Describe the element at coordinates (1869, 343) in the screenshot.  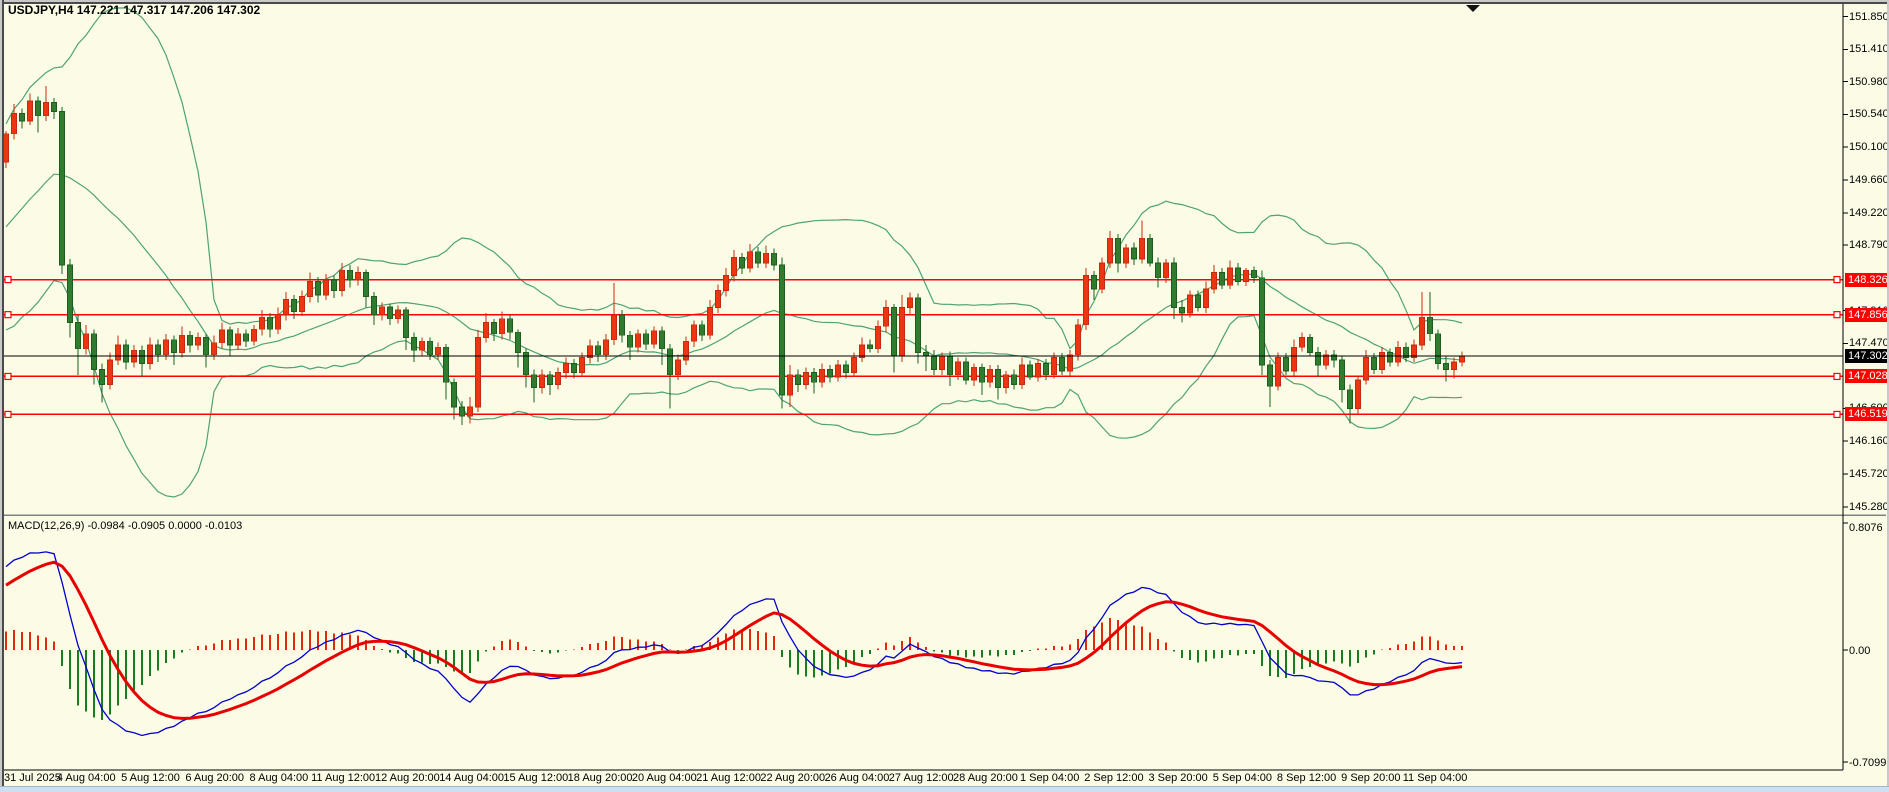
I see `price-tick-label: 147.470` at that location.